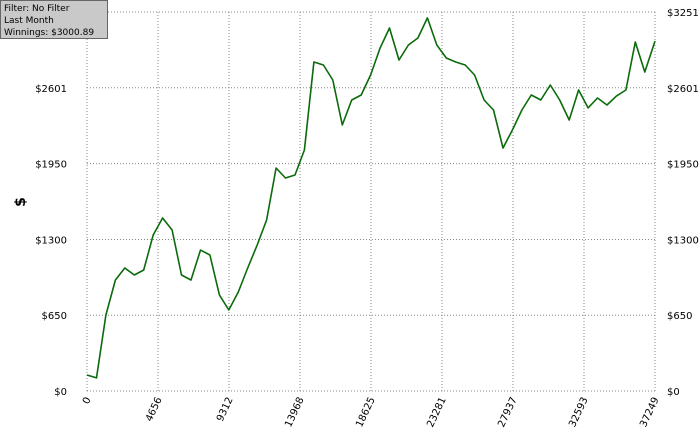  Describe the element at coordinates (51, 240) in the screenshot. I see `y-tick-label: $1300` at that location.